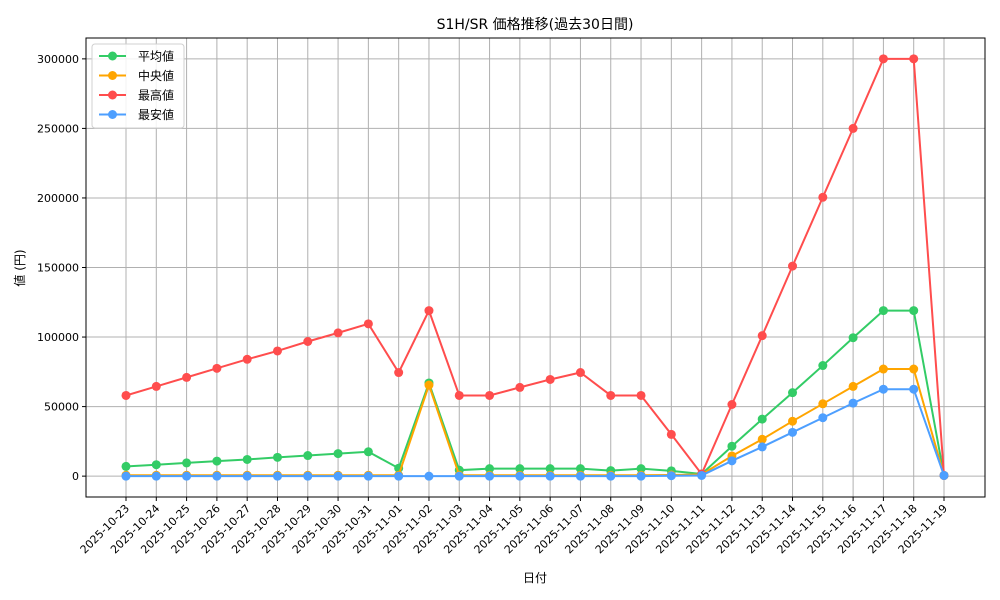 This screenshot has height=600, width=1000. What do you see at coordinates (58, 59) in the screenshot?
I see `y-tick-label: 300000` at bounding box center [58, 59].